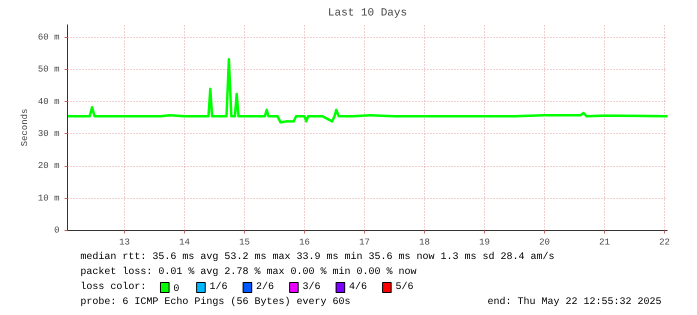 The width and height of the screenshot is (697, 315). I want to click on x-tick-label: 21, so click(604, 243).